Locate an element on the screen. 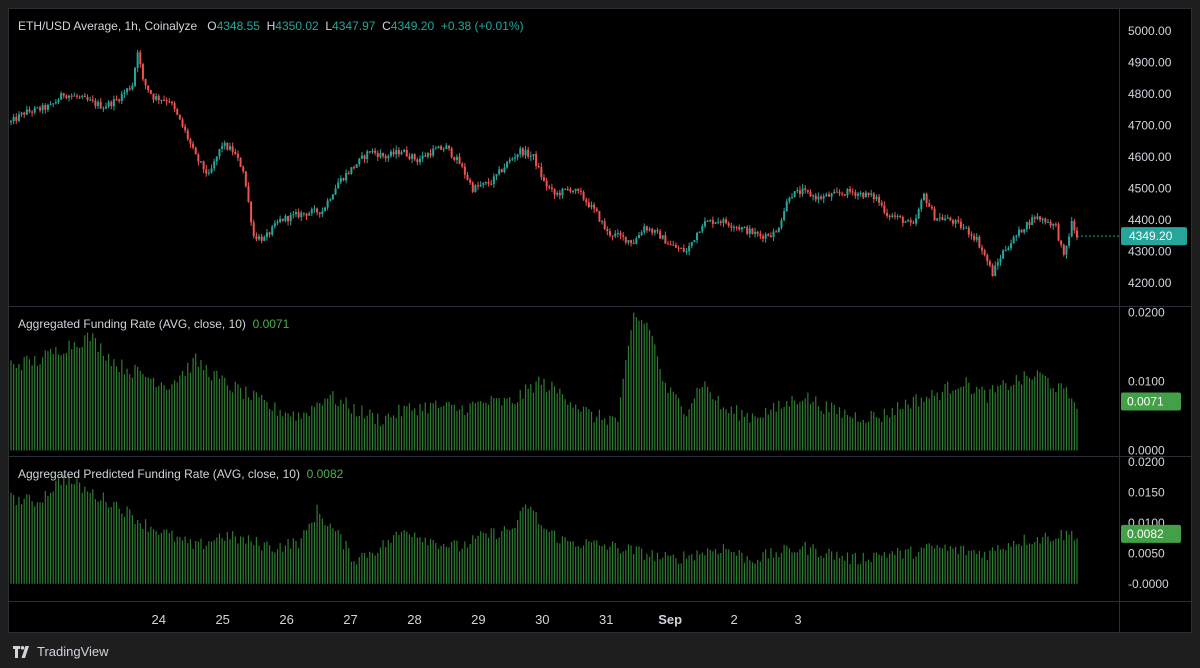 Image resolution: width=1200 pixels, height=668 pixels. price-series-name: ETH/USD Average, 1h, Coinalyze is located at coordinates (108, 26).